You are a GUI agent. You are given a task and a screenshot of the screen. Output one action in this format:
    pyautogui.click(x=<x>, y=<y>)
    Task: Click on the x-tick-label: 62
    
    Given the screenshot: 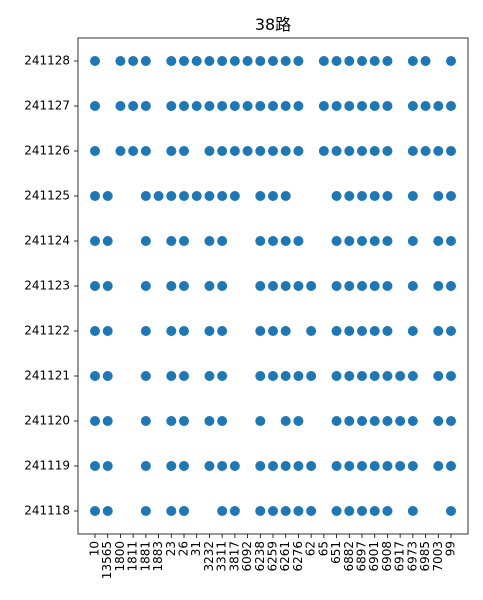 What is the action you would take?
    pyautogui.click(x=311, y=548)
    